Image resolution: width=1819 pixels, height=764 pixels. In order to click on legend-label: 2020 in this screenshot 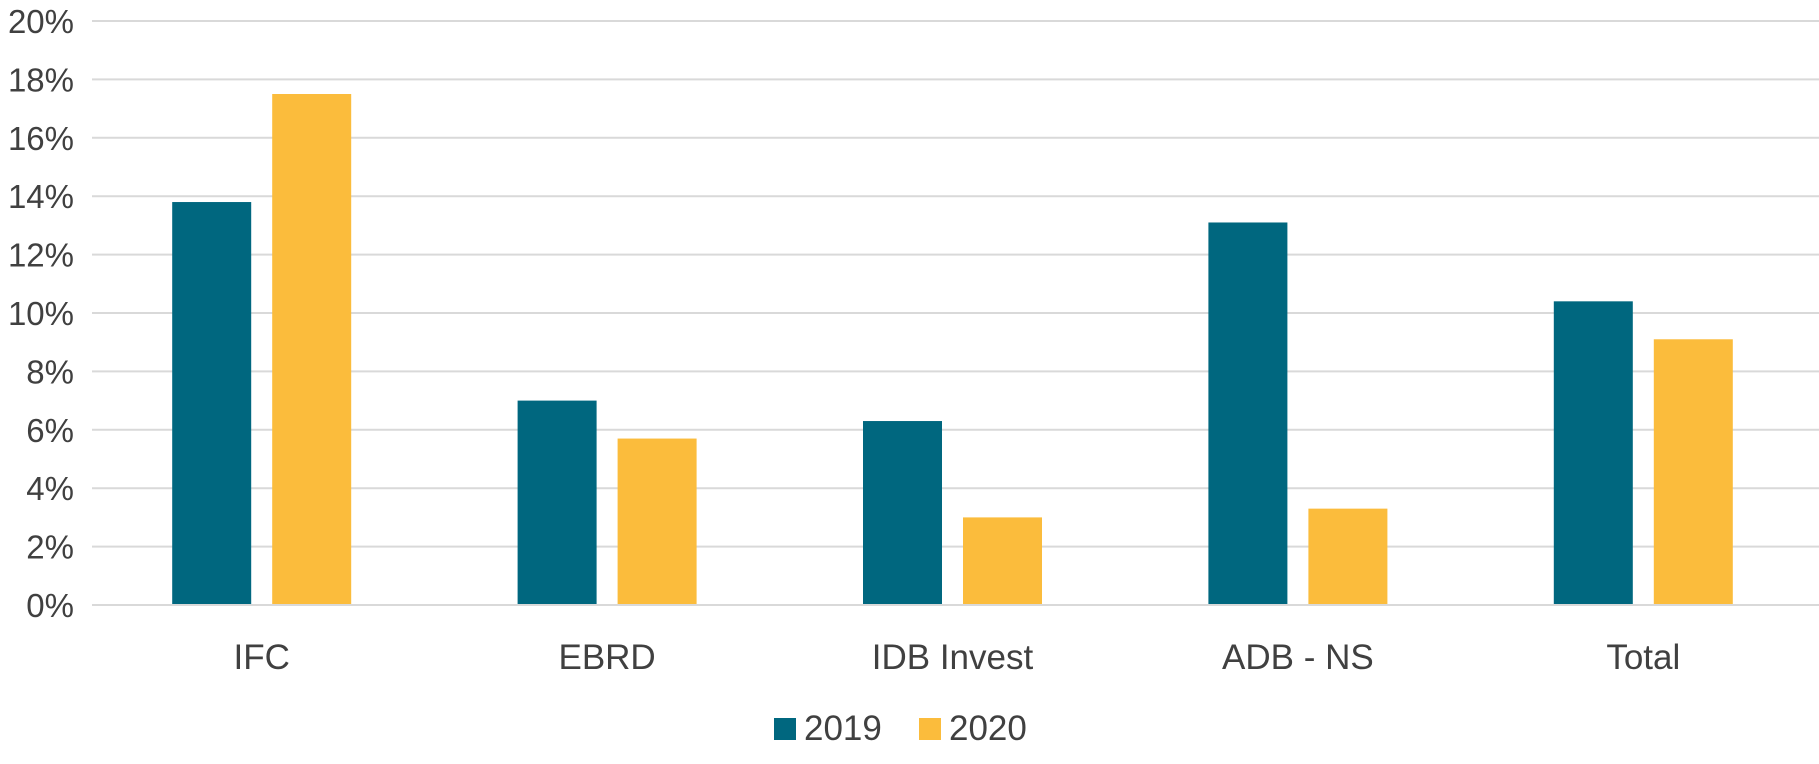, I will do `click(988, 728)`.